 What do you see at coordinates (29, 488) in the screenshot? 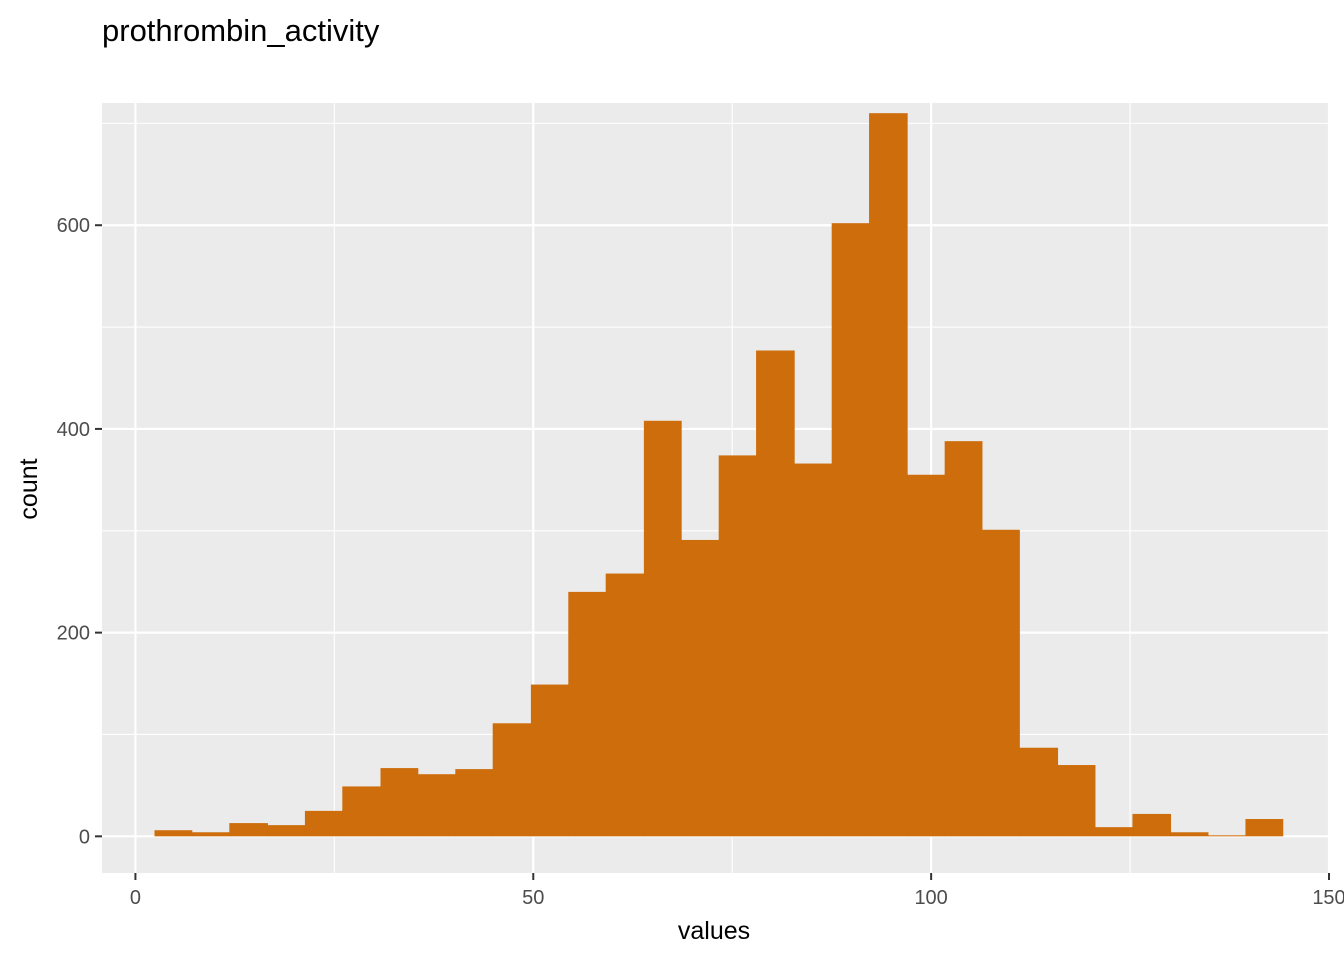
I see `y-axis-title: count` at bounding box center [29, 488].